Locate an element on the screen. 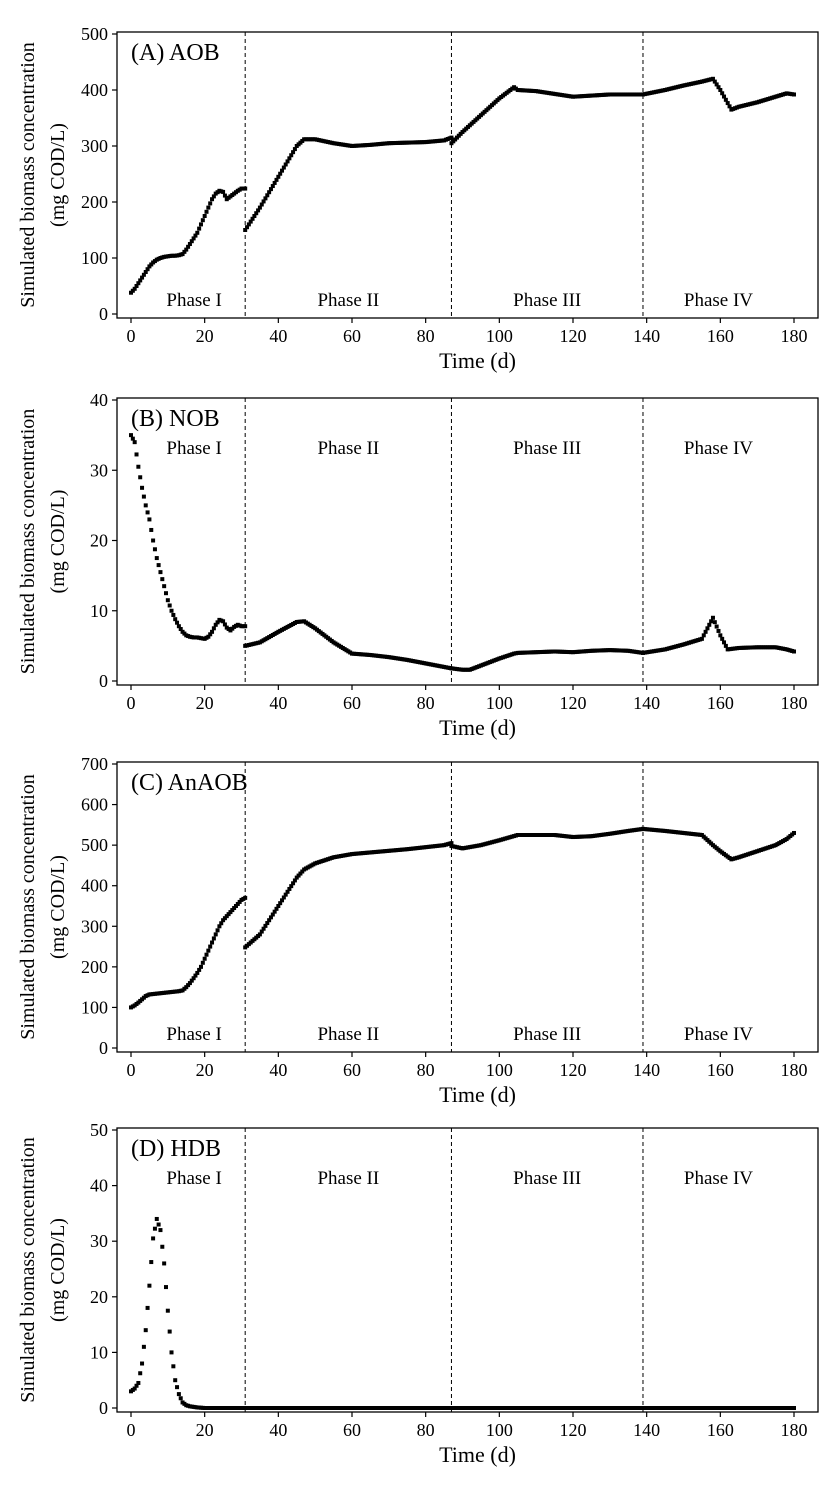 This screenshot has height=1492, width=822. panel-label: (B) NOB is located at coordinates (175, 419).